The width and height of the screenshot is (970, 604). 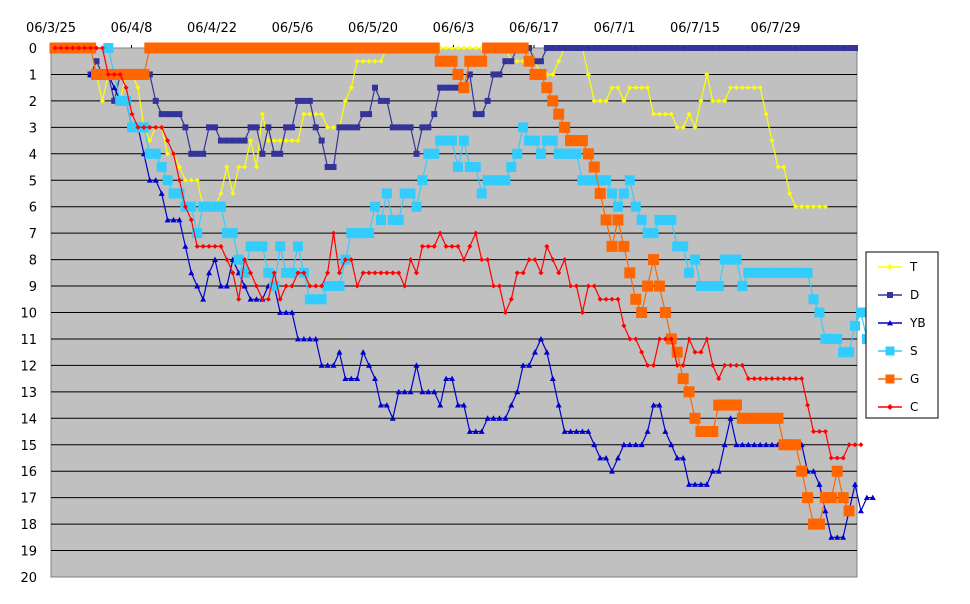 I want to click on legend-label-s: S, so click(x=914, y=351).